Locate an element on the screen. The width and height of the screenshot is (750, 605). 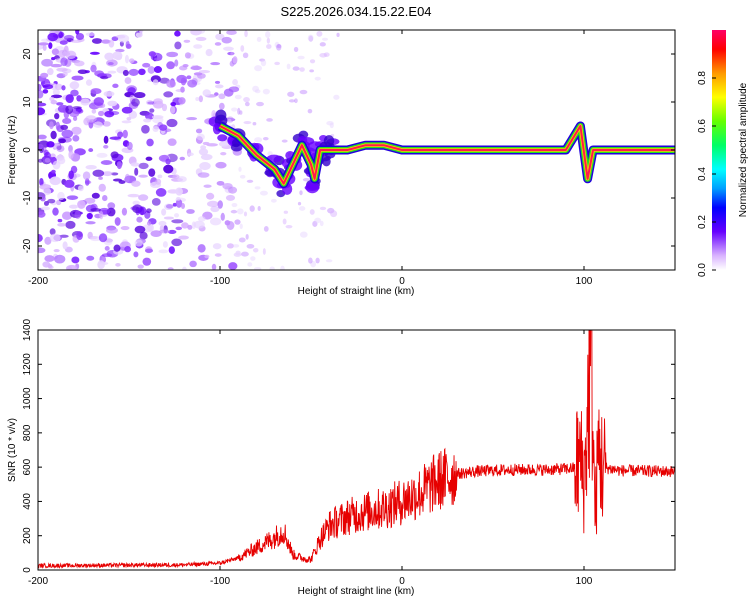
colorbar-tick-label: 0.0 is located at coordinates (702, 270).